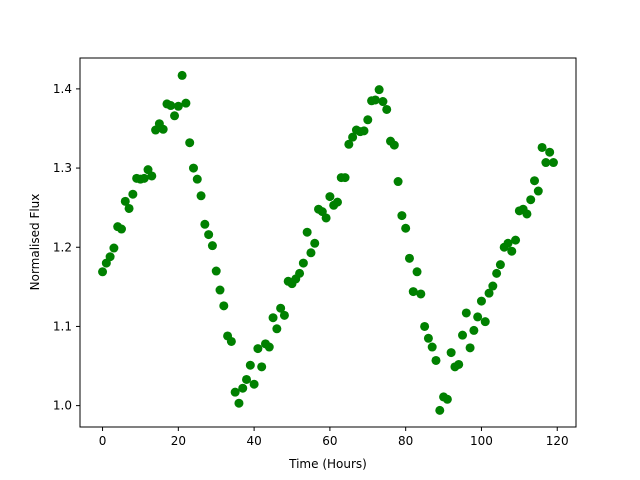 The width and height of the screenshot is (640, 480). I want to click on y-tick-label: 1.4, so click(62, 89).